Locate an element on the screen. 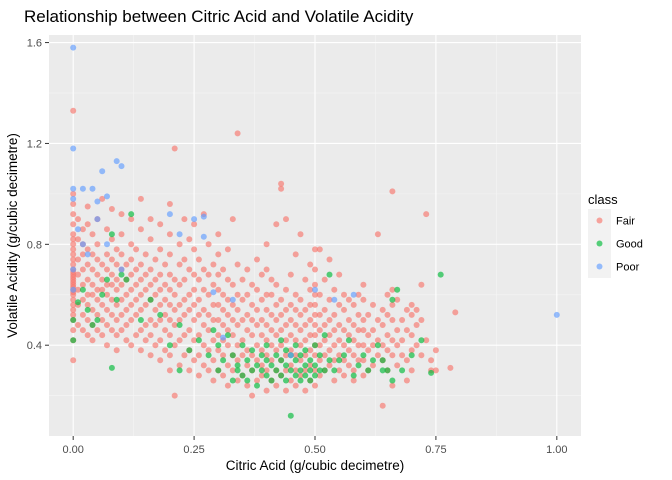  legend-label-fair: Fair is located at coordinates (625, 222).